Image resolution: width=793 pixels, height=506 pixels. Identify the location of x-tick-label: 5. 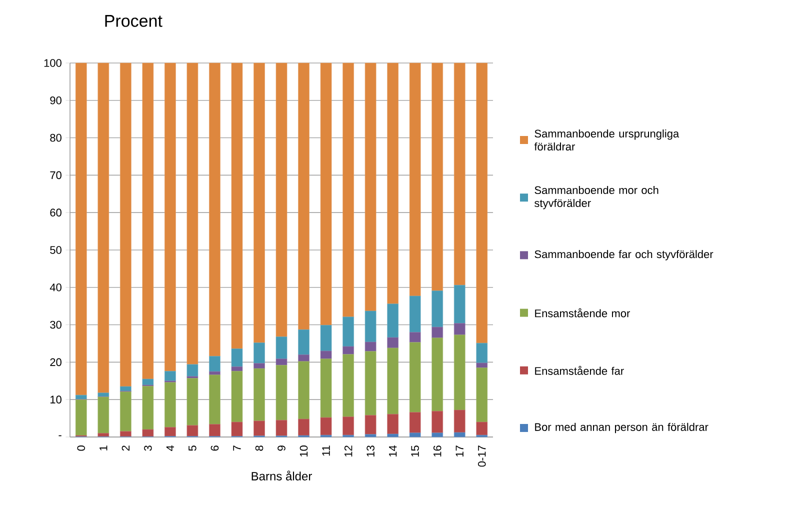
(192, 448).